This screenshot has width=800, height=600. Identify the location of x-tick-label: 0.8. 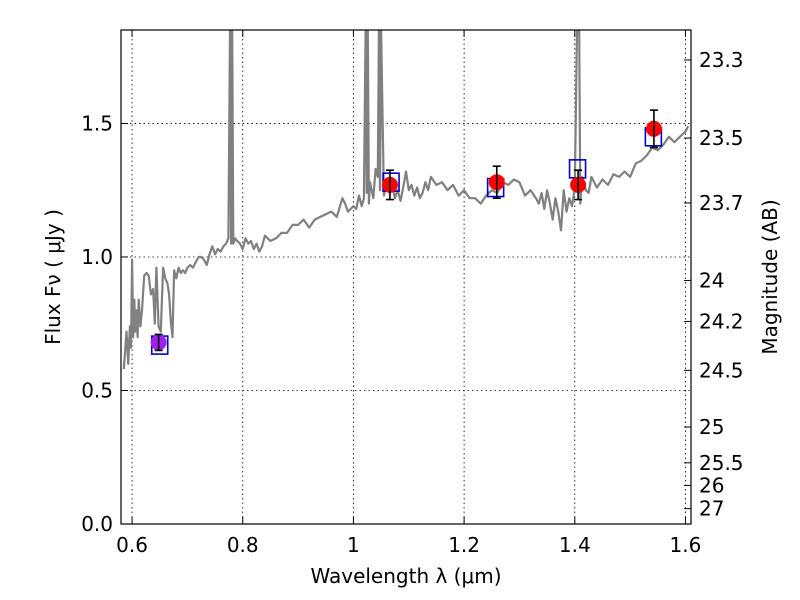
(243, 545).